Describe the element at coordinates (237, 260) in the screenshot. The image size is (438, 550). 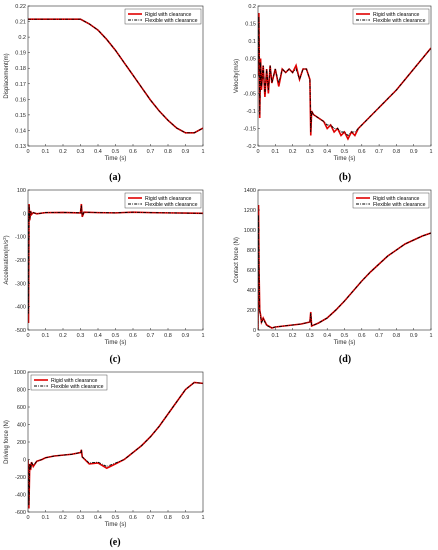
I see `y-axis-label: Contact force (N)` at that location.